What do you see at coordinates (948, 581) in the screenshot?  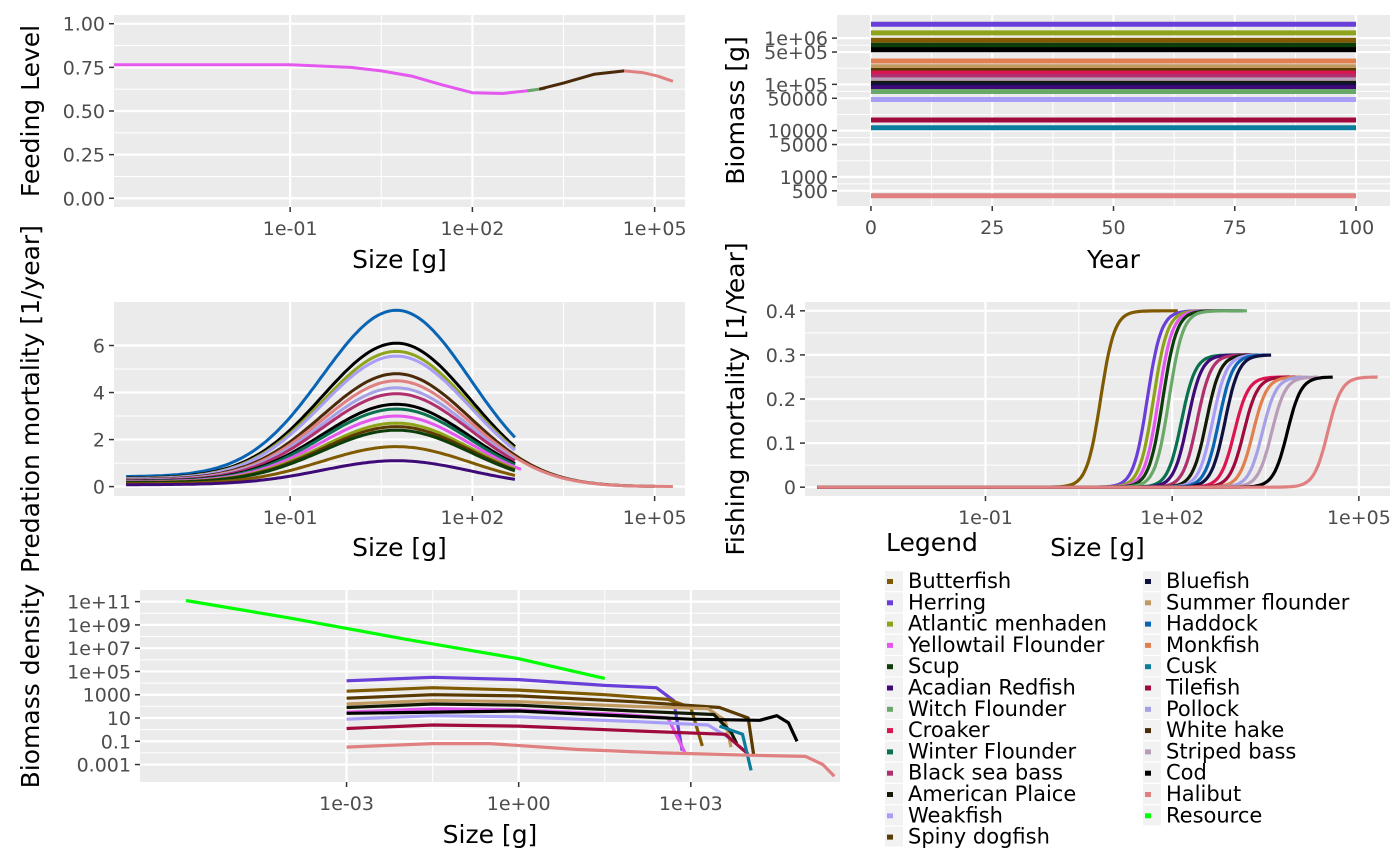 I see `legend-item: Butterfish` at bounding box center [948, 581].